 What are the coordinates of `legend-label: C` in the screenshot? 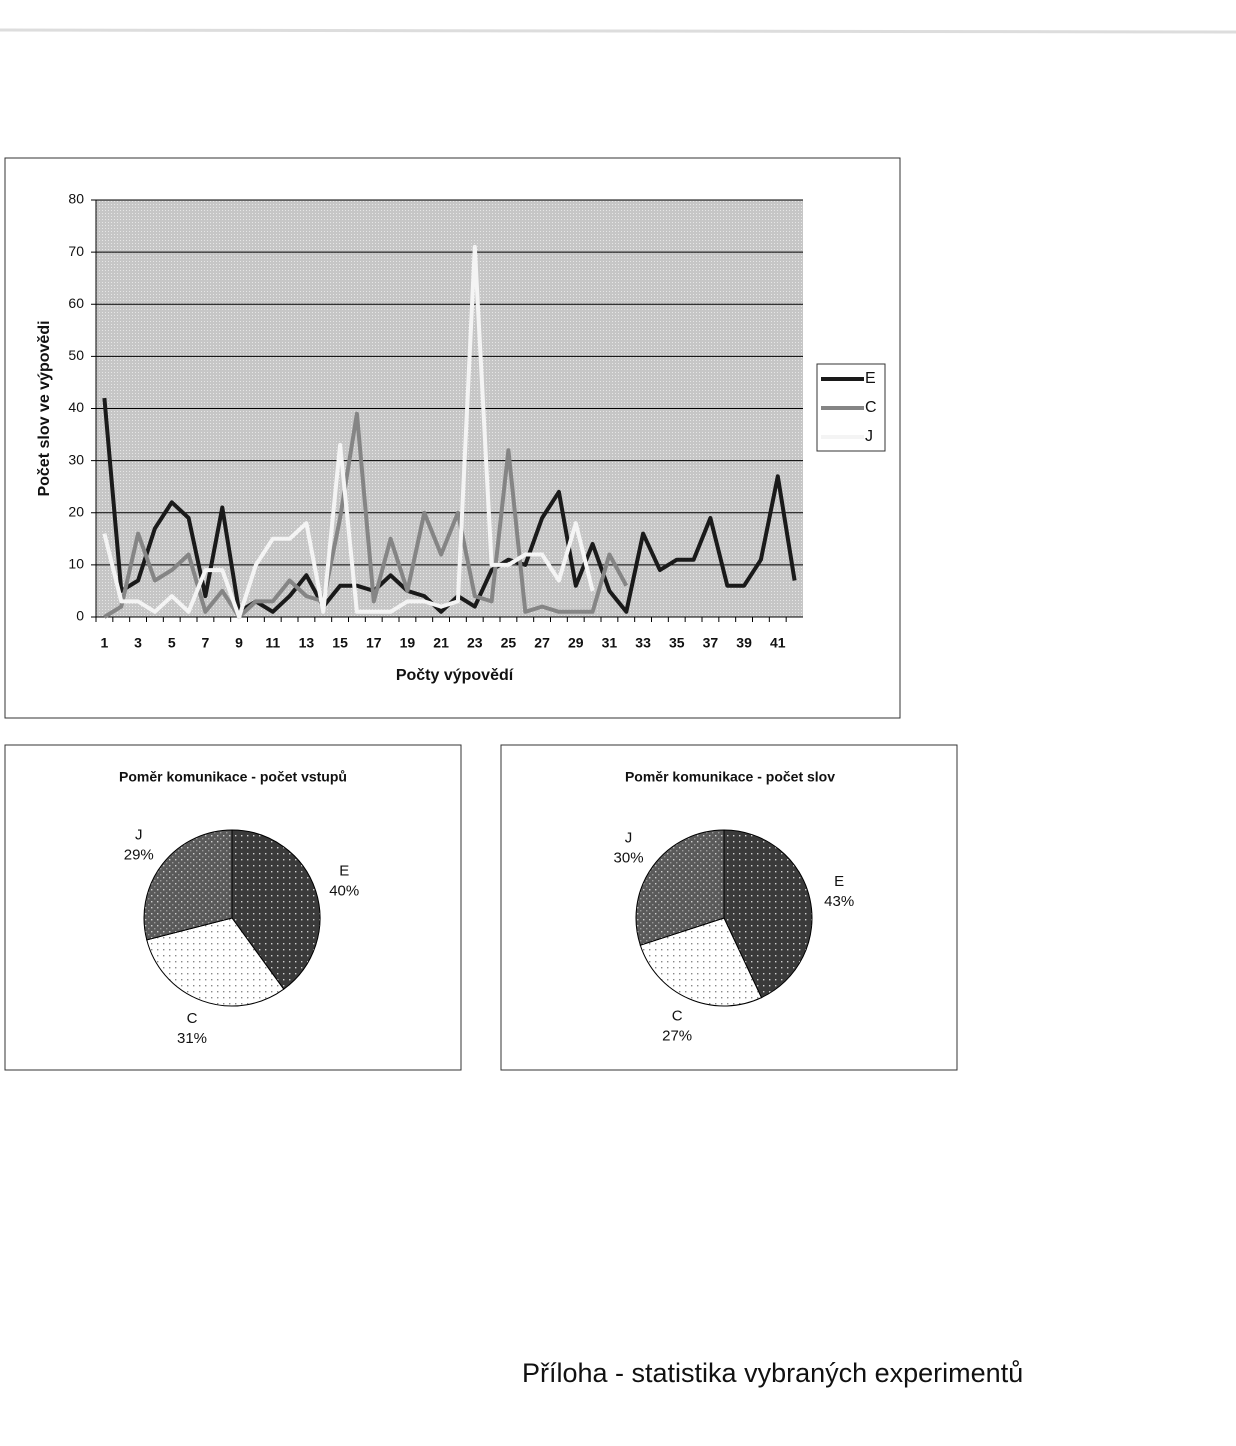 It's located at (871, 407).